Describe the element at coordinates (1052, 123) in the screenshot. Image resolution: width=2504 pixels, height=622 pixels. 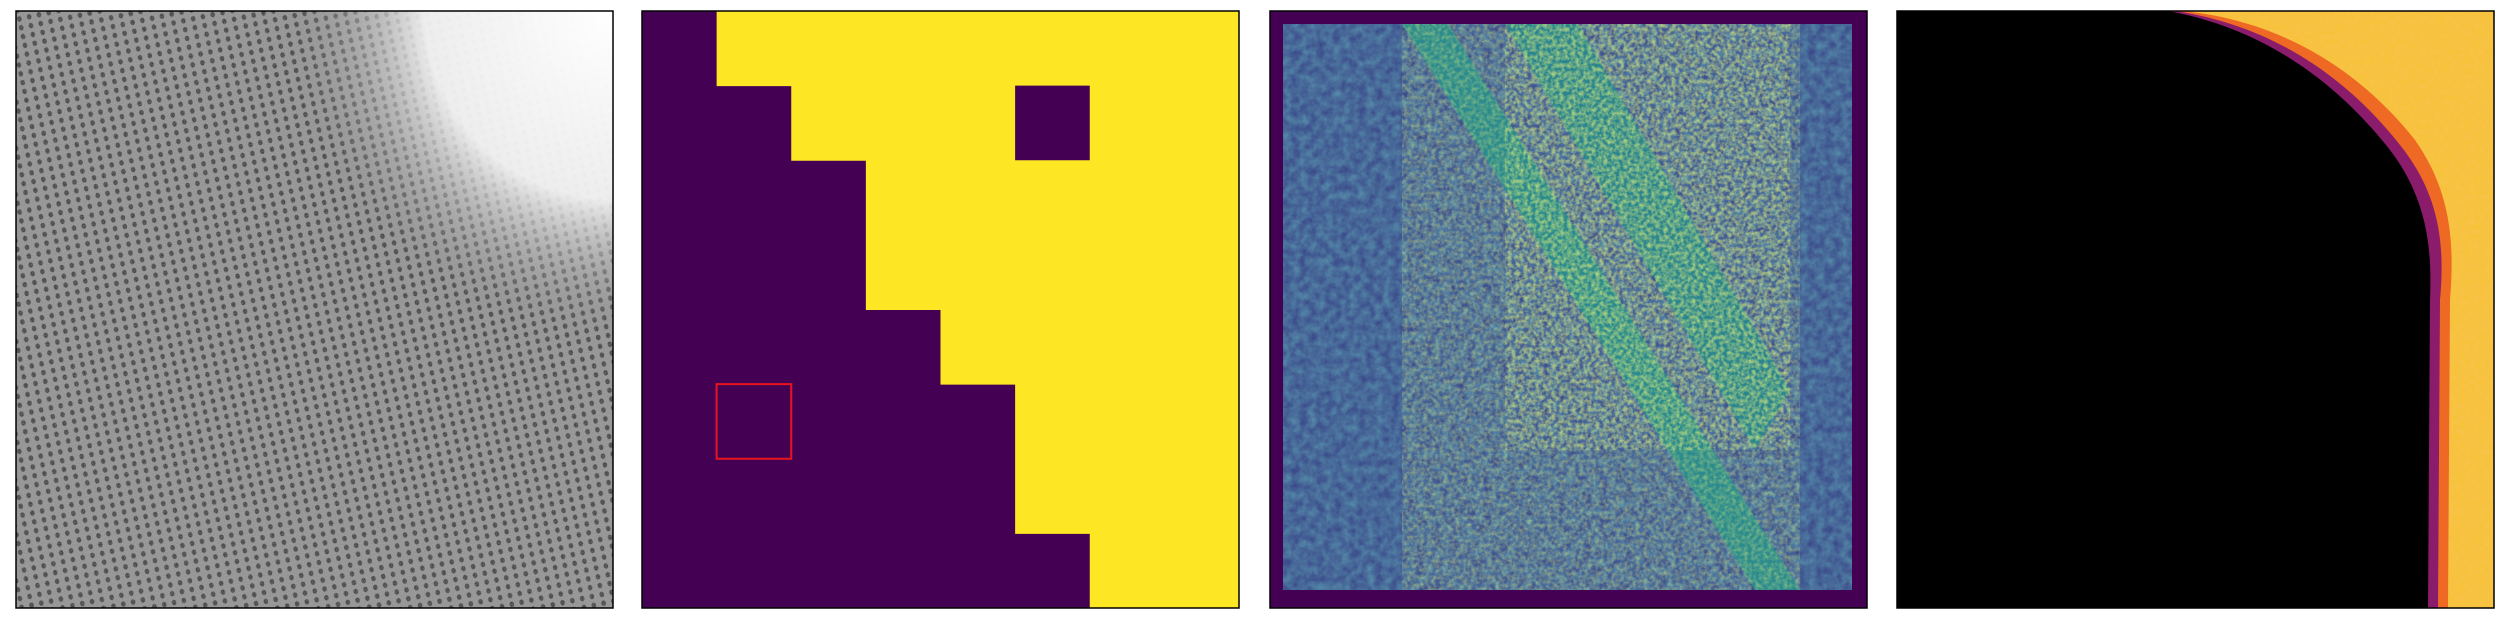
I see `mask-hole` at that location.